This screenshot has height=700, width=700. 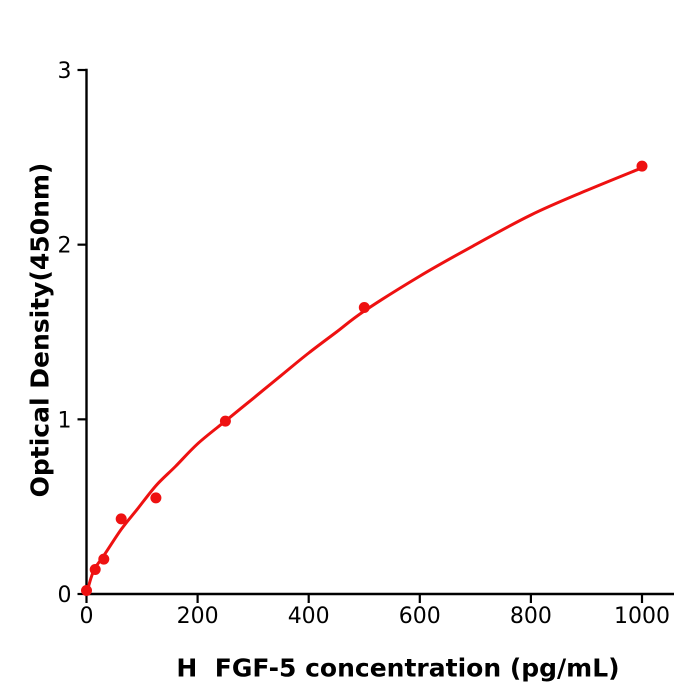 What do you see at coordinates (65, 246) in the screenshot?
I see `y-tick-label: 2` at bounding box center [65, 246].